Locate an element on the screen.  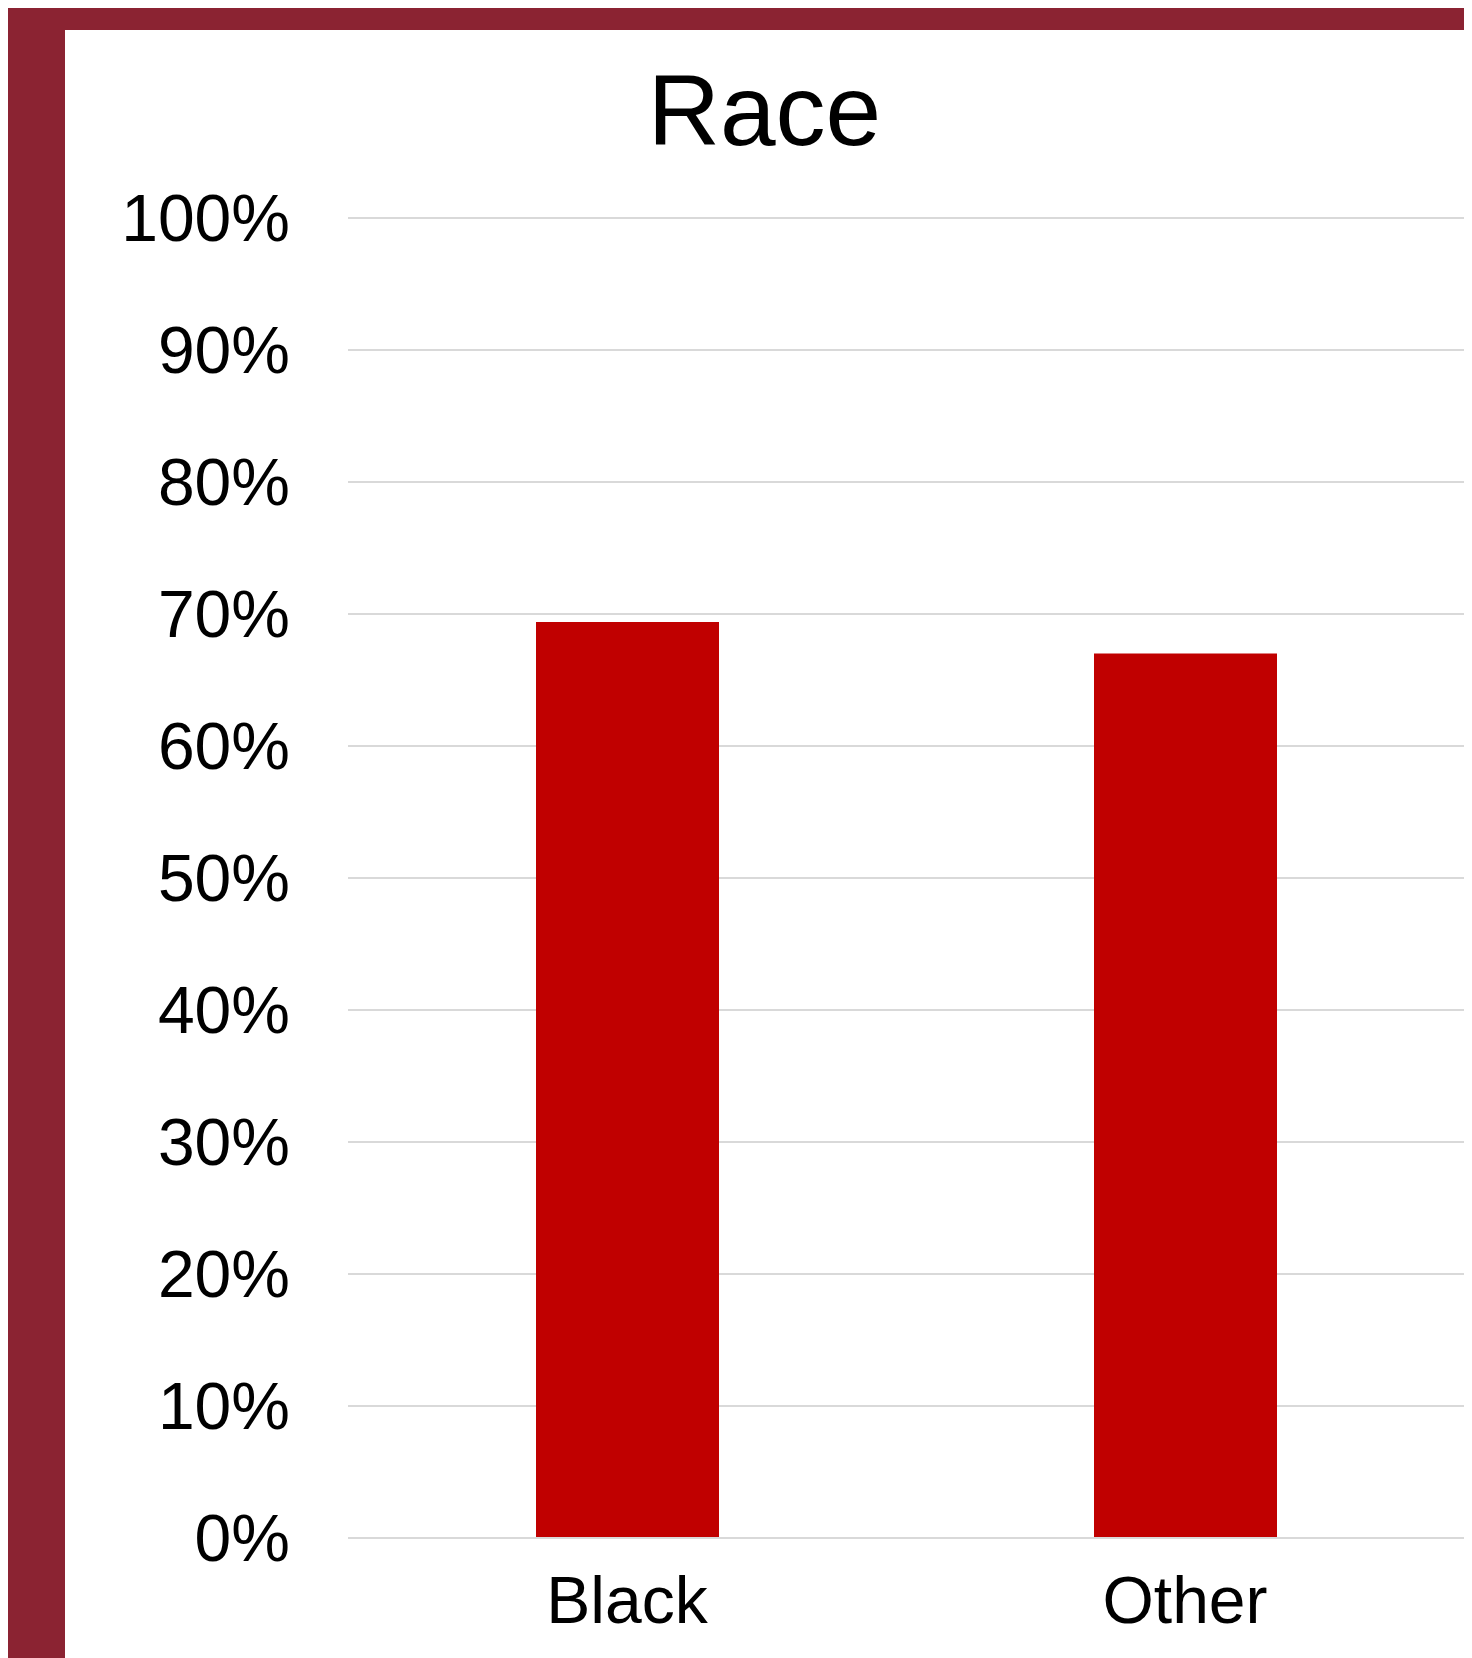
chart-title: Race is located at coordinates (764, 110).